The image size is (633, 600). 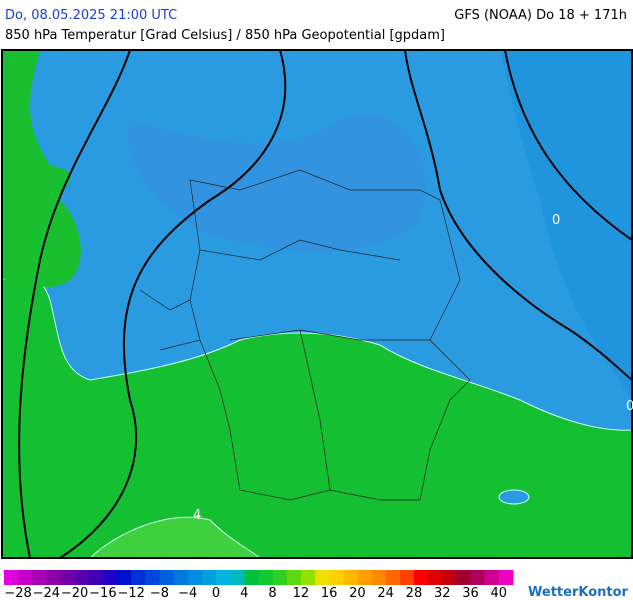 I want to click on legend-tick-label: −28, so click(x=17, y=593).